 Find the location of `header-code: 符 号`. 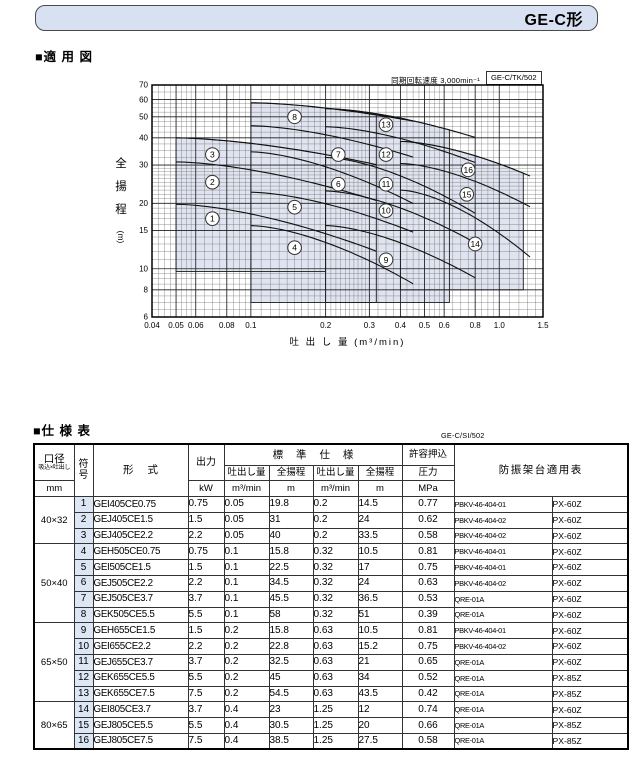

header-code: 符 号 is located at coordinates (83, 470).